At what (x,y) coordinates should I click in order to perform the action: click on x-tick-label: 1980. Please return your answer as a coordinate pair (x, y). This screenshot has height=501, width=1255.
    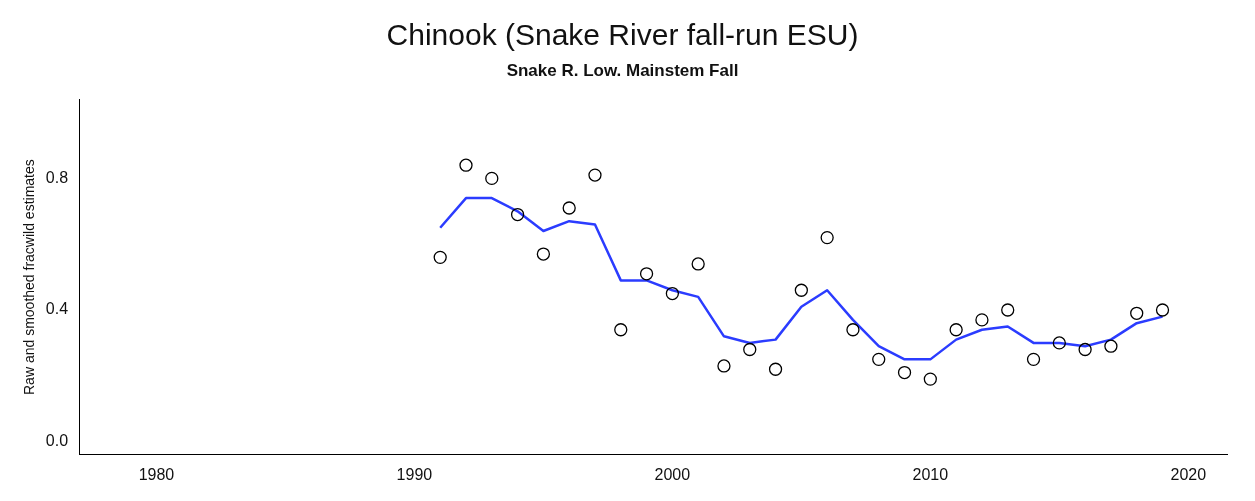
    Looking at the image, I should click on (156, 474).